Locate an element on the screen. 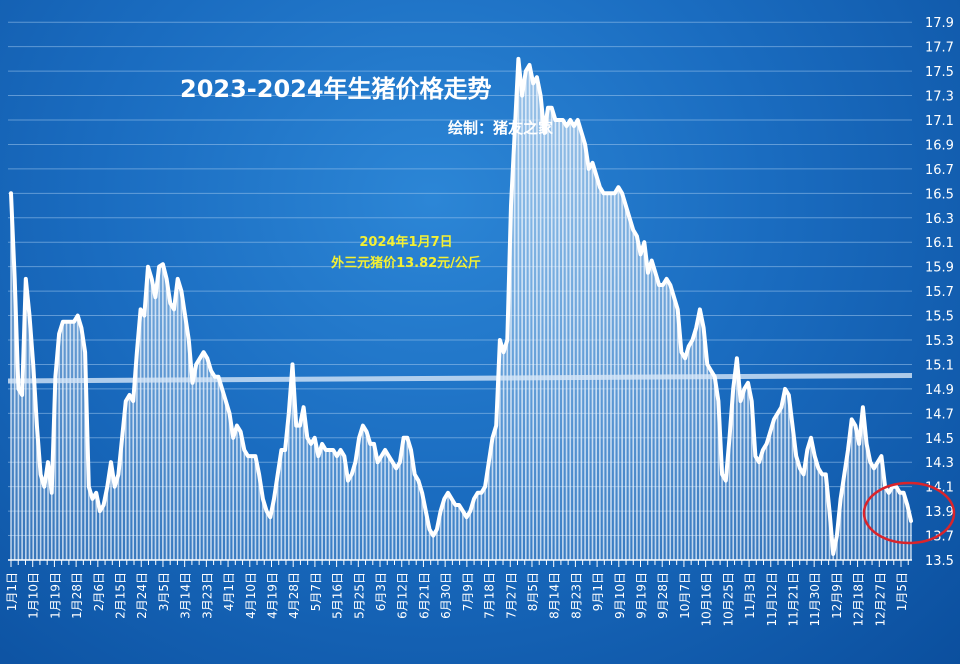 The width and height of the screenshot is (960, 664). x-tick-label: 11月3日 is located at coordinates (750, 595).